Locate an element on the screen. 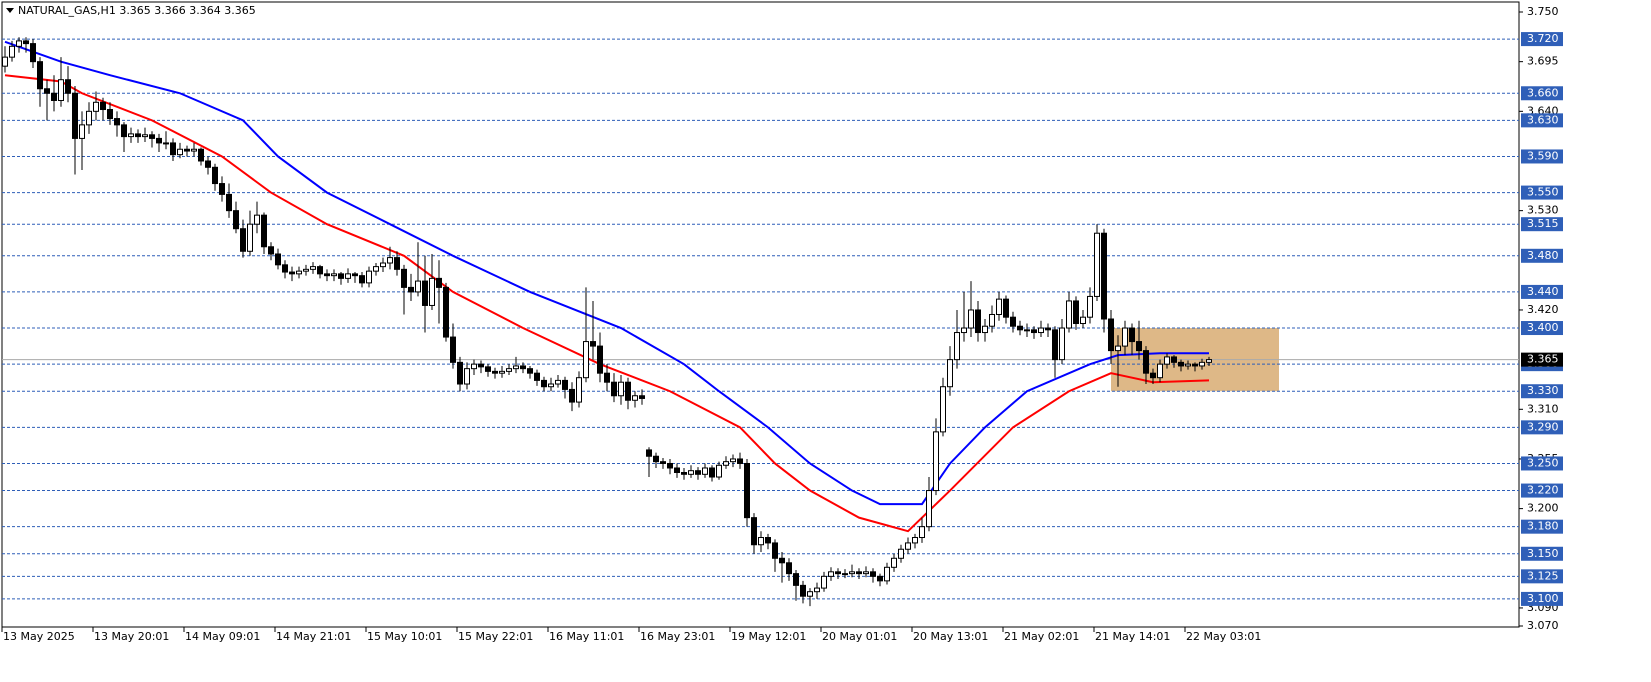 This screenshot has height=682, width=1651. x-tick-label: 14 May 21:01 is located at coordinates (313, 636).